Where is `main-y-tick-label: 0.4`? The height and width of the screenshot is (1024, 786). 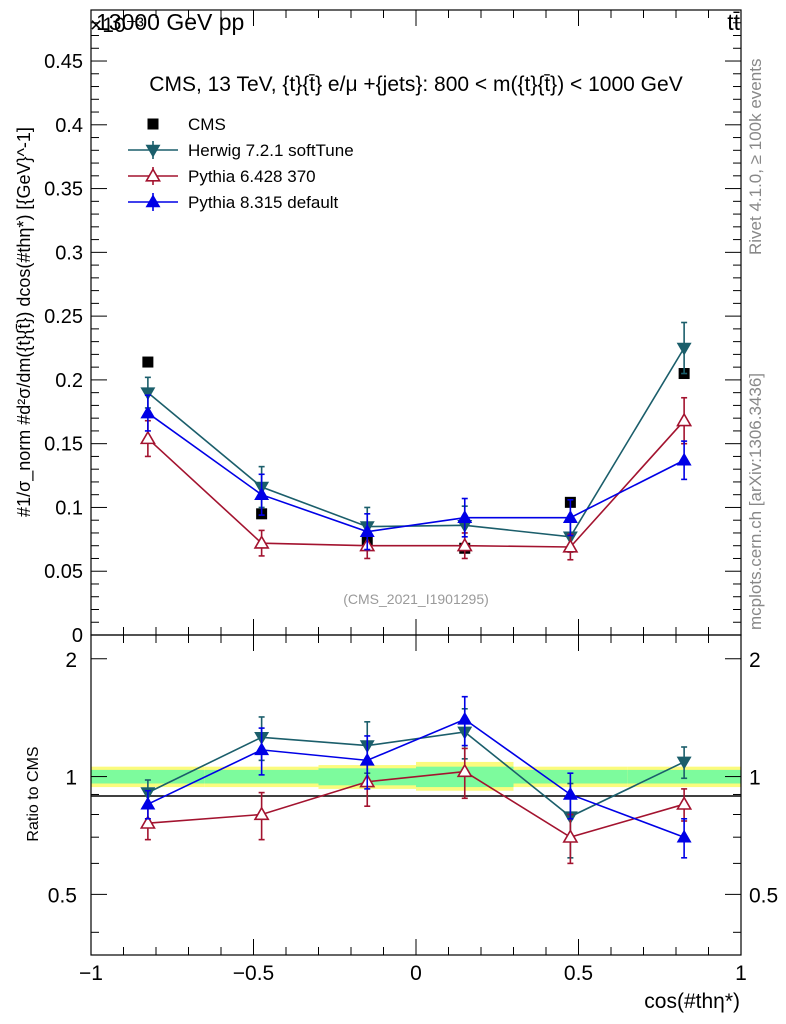
main-y-tick-label: 0.4 is located at coordinates (69, 126).